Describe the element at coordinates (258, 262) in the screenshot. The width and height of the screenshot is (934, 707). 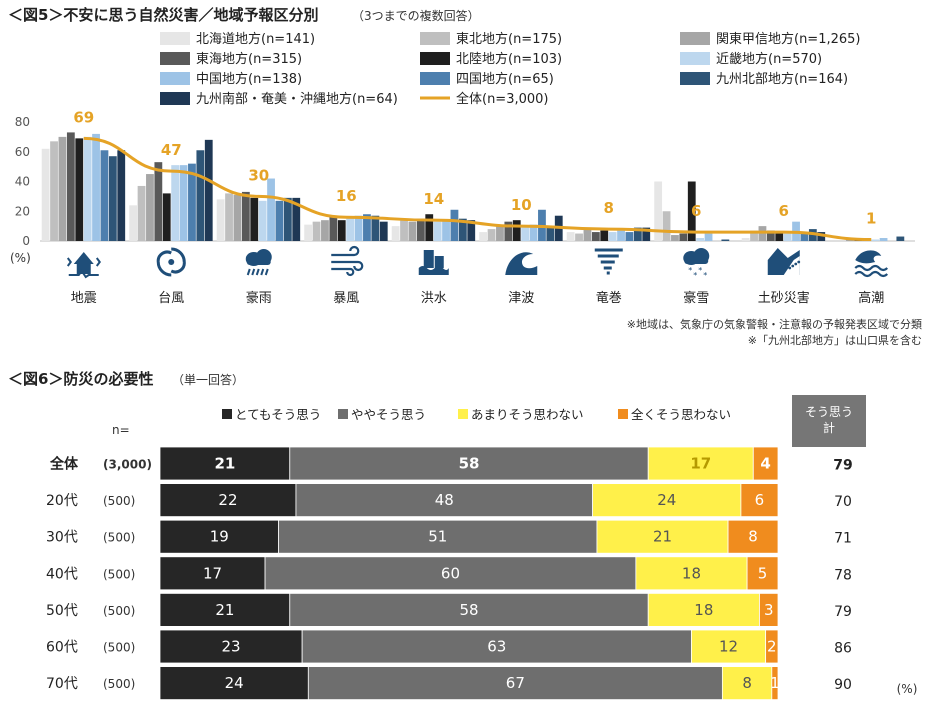
I see `heavy-rain-icon` at that location.